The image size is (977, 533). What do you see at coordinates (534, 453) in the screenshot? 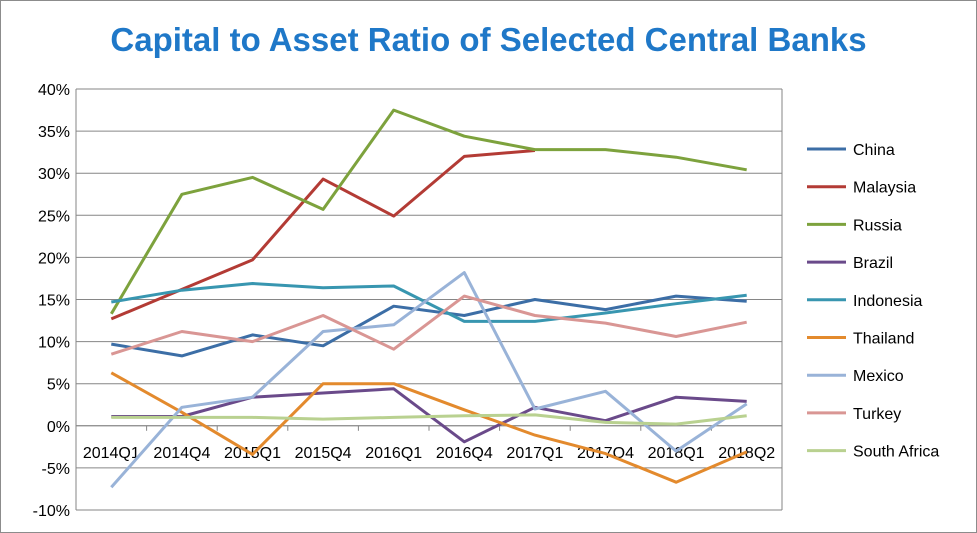
I see `x-tick-label: 2017Q1` at bounding box center [534, 453].